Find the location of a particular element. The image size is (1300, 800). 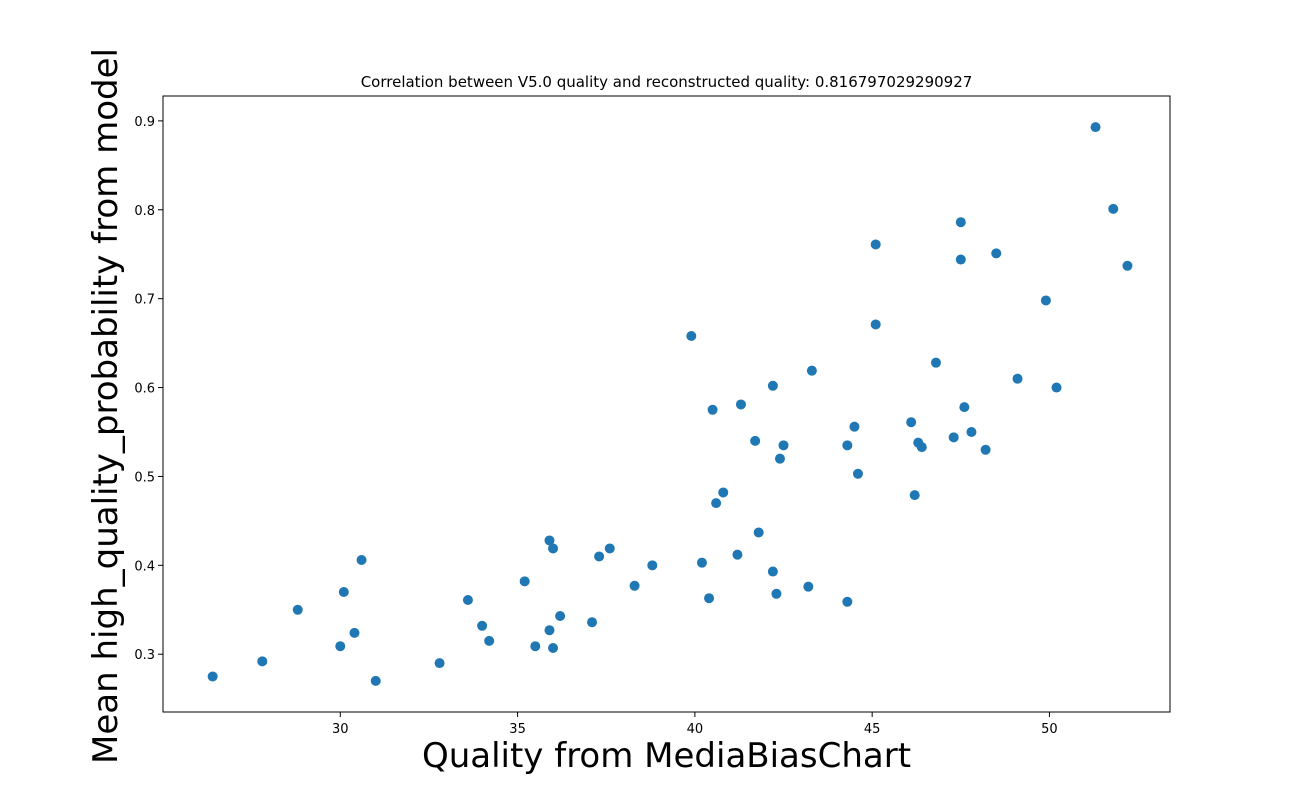

y-axis-label: Mean high_quality_probability from model is located at coordinates (106, 406).